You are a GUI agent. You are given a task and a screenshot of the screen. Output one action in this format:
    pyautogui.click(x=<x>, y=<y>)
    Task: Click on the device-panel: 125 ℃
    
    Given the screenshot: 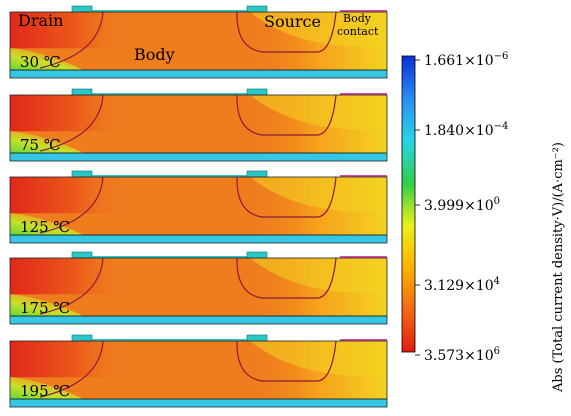 What is the action you would take?
    pyautogui.click(x=198, y=207)
    